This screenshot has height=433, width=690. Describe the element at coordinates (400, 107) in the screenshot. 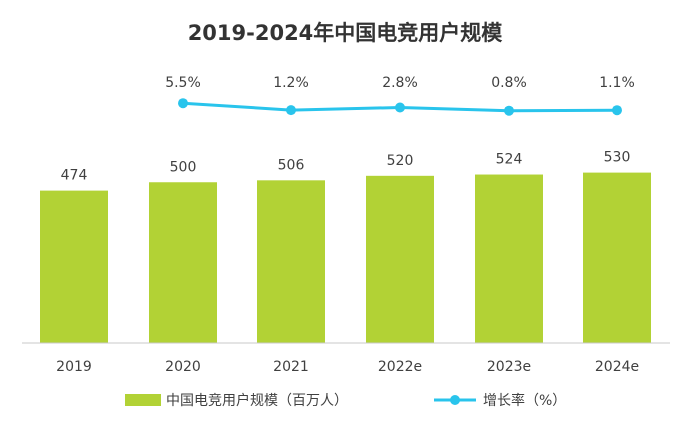

I see `growth-point-2022e` at that location.